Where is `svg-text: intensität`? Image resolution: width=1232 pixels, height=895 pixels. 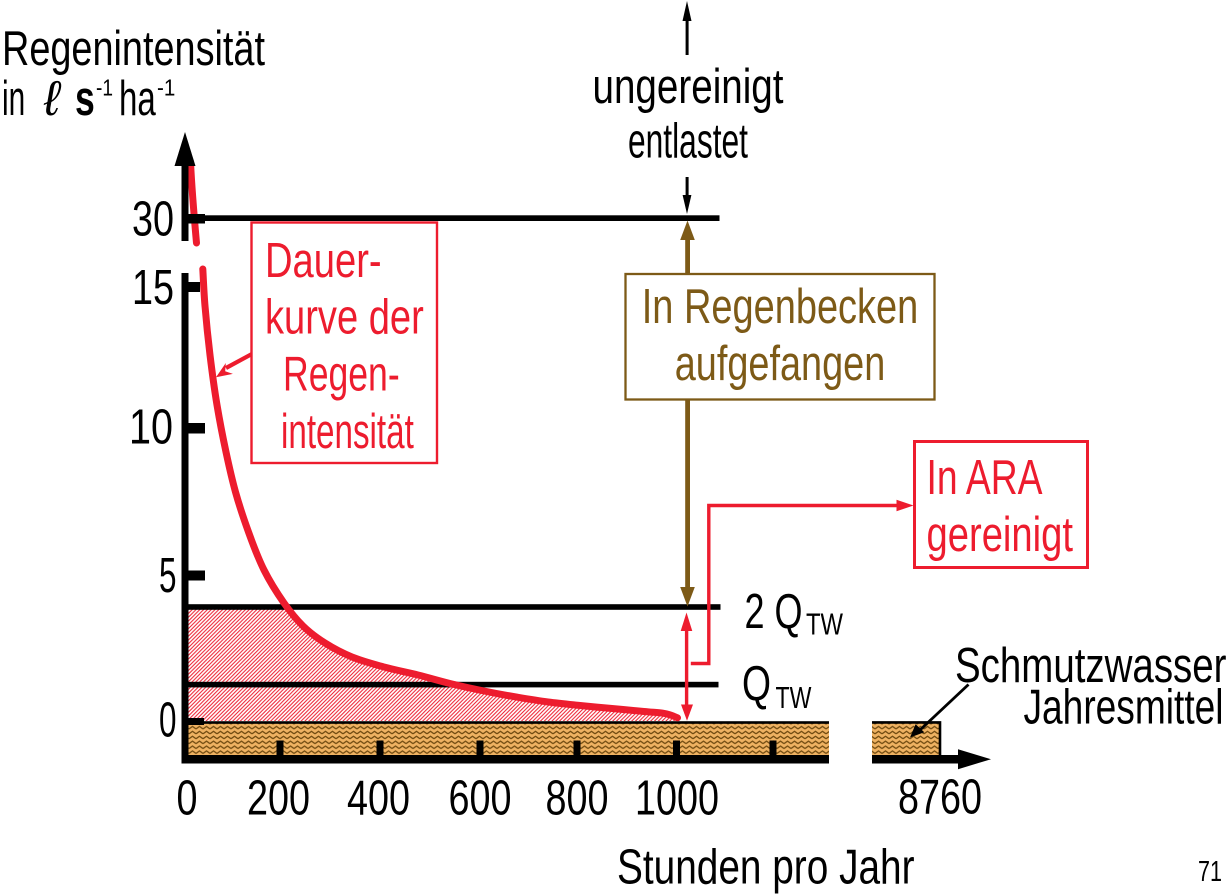 svg-text: intensität is located at coordinates (347, 432).